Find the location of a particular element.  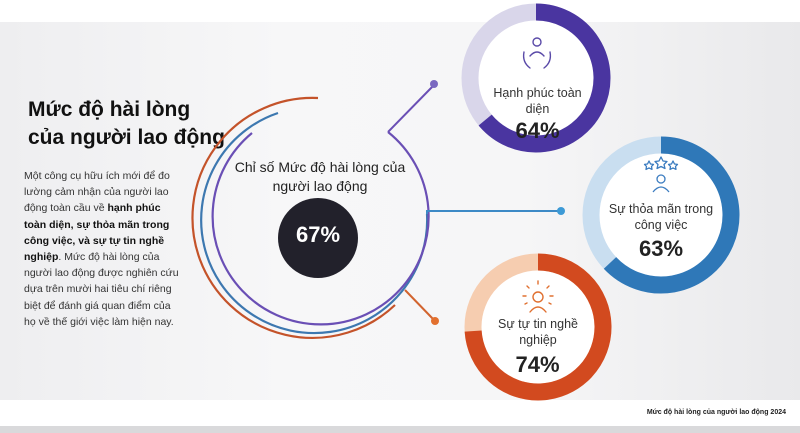

donut-progress-job-satisfaction is located at coordinates (671, 215).